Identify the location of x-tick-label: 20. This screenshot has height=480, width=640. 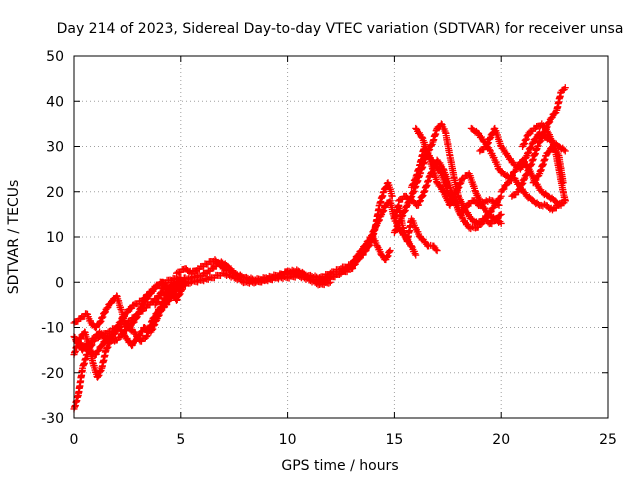
(501, 440).